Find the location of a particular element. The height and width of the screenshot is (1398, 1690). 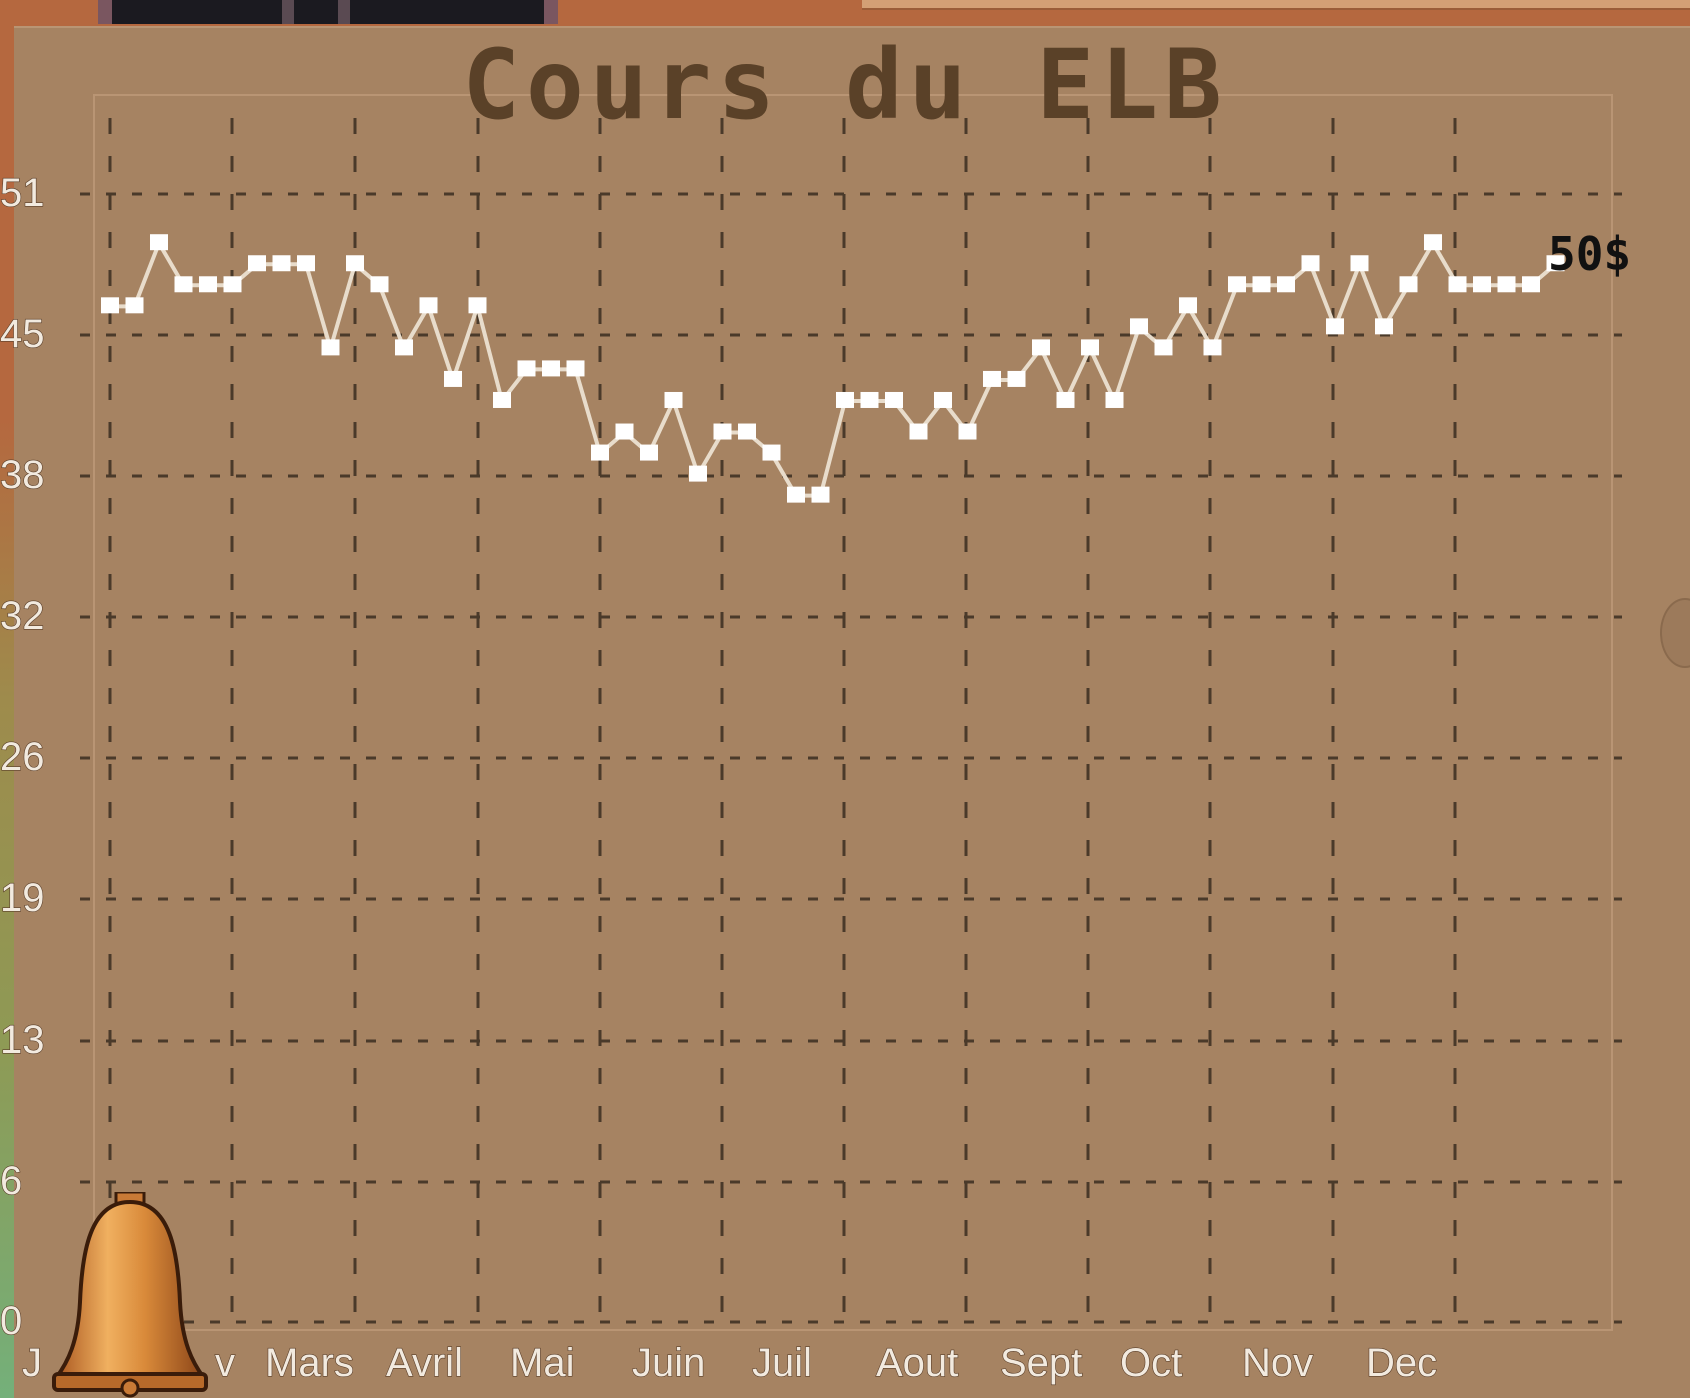

y-tick-label: 32 is located at coordinates (22, 616).